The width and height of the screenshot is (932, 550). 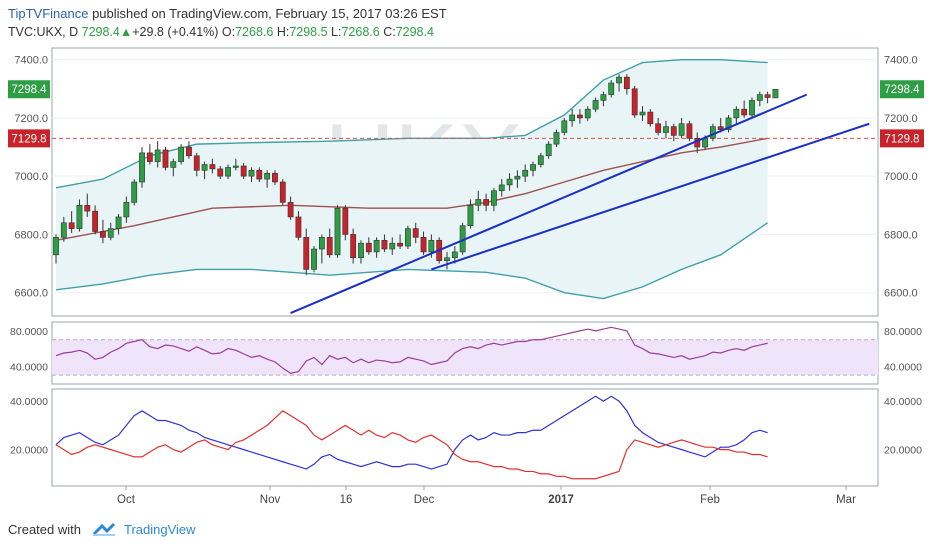 What do you see at coordinates (901, 235) in the screenshot?
I see `price-y-tick-right: 6800.0` at bounding box center [901, 235].